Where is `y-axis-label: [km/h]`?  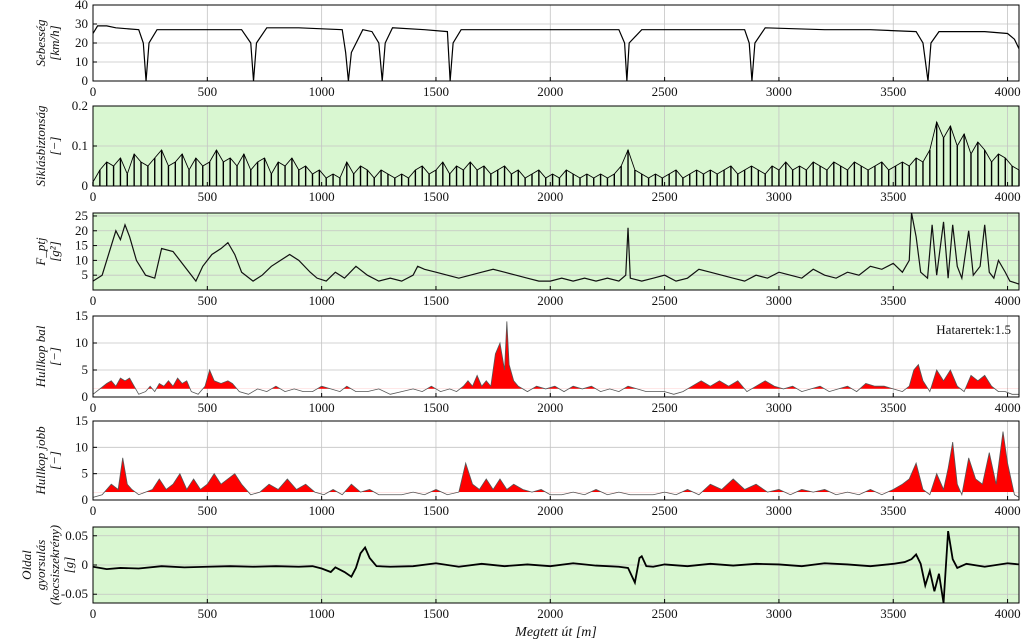 y-axis-label: [km/h] is located at coordinates (54, 42).